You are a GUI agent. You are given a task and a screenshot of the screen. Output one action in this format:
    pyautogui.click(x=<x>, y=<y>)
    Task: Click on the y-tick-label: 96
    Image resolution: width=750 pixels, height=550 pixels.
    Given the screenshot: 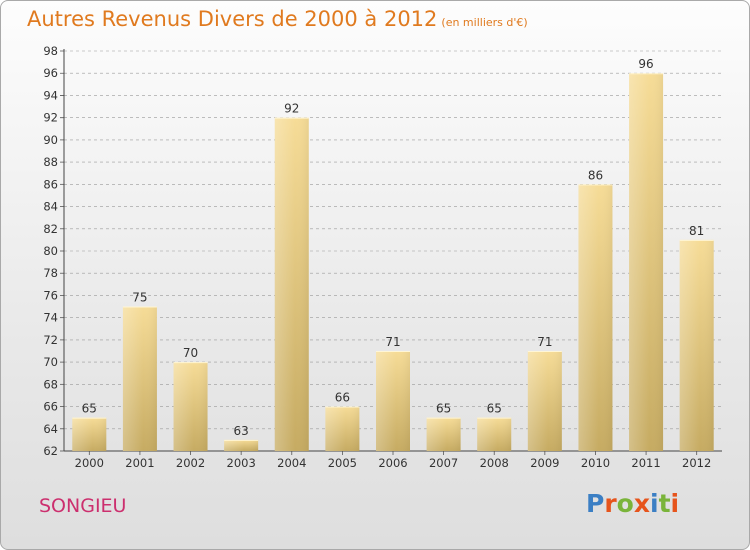 What is the action you would take?
    pyautogui.click(x=50, y=73)
    